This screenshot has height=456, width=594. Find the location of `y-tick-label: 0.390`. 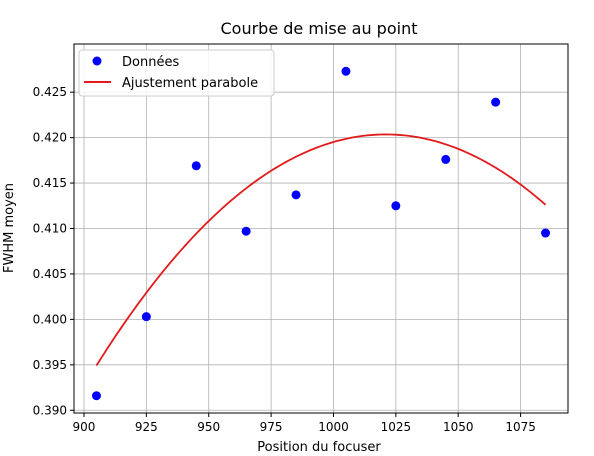

y-tick-label: 0.390 is located at coordinates (50, 410).